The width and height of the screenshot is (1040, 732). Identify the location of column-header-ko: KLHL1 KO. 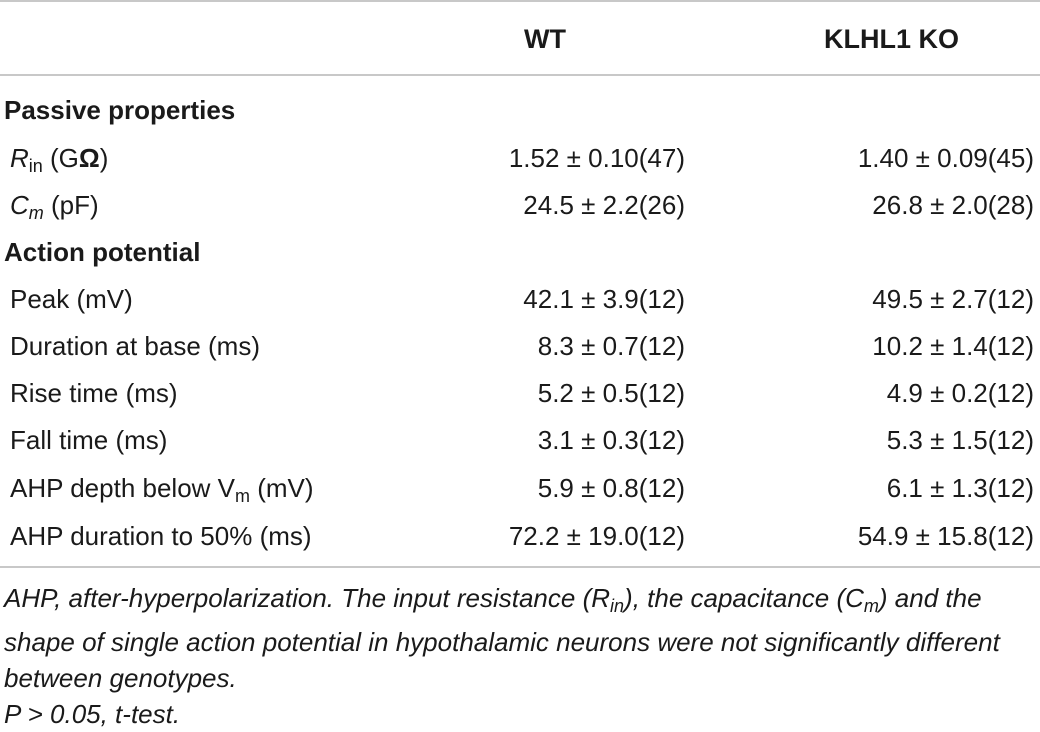
(891, 39).